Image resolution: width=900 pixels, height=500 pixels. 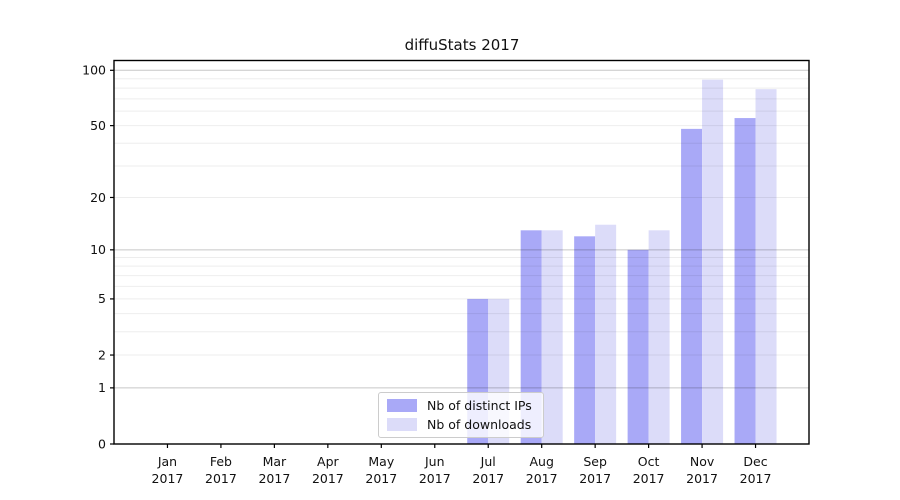 What do you see at coordinates (94, 70) in the screenshot?
I see `y-tick-label: 100` at bounding box center [94, 70].